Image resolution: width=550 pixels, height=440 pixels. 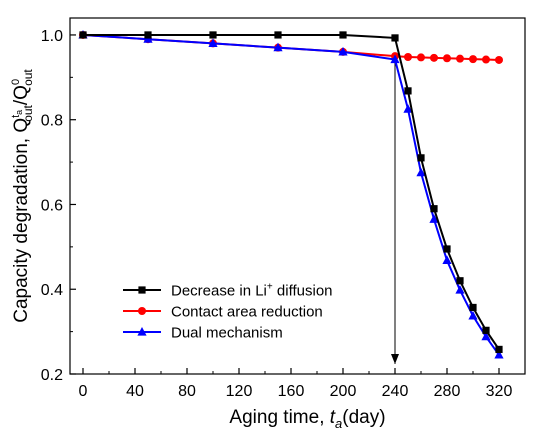 I want to click on x-tick-label: 280, so click(x=447, y=391).